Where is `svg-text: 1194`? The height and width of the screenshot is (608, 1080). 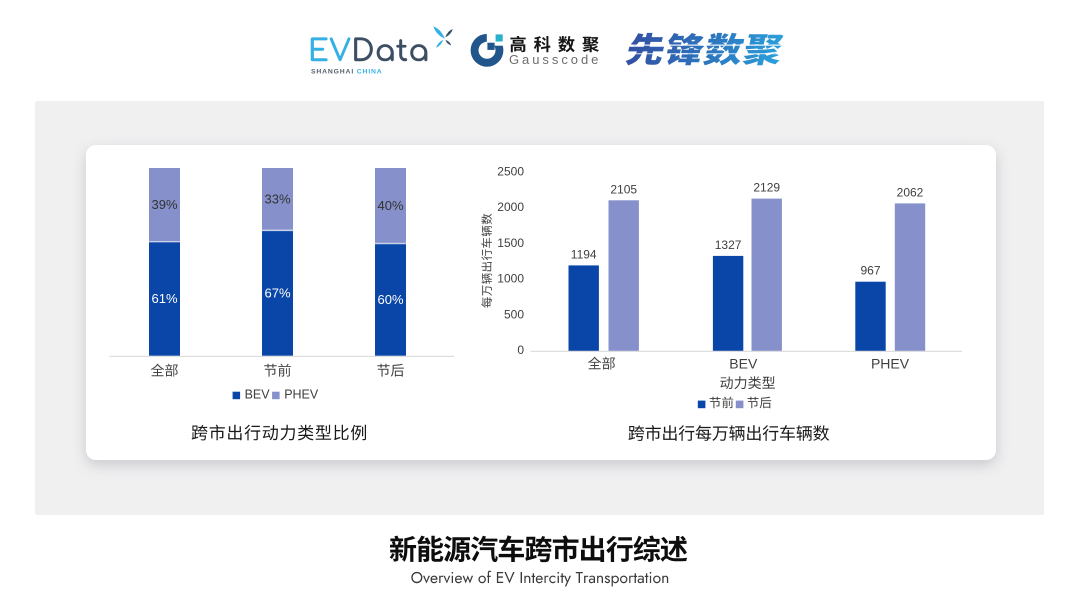
svg-text: 1194 is located at coordinates (584, 254).